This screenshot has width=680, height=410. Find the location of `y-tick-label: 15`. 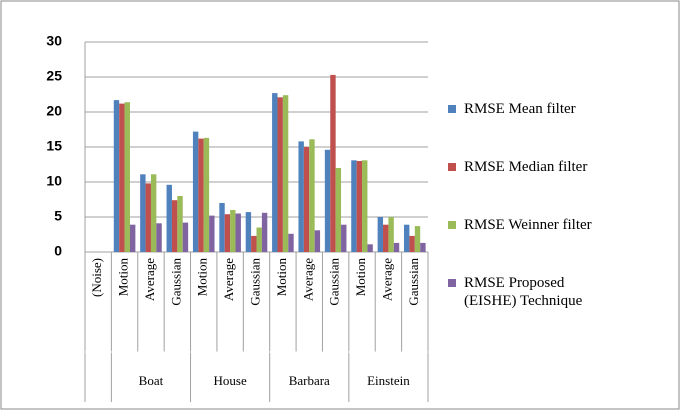

y-tick-label: 15 is located at coordinates (54, 146).